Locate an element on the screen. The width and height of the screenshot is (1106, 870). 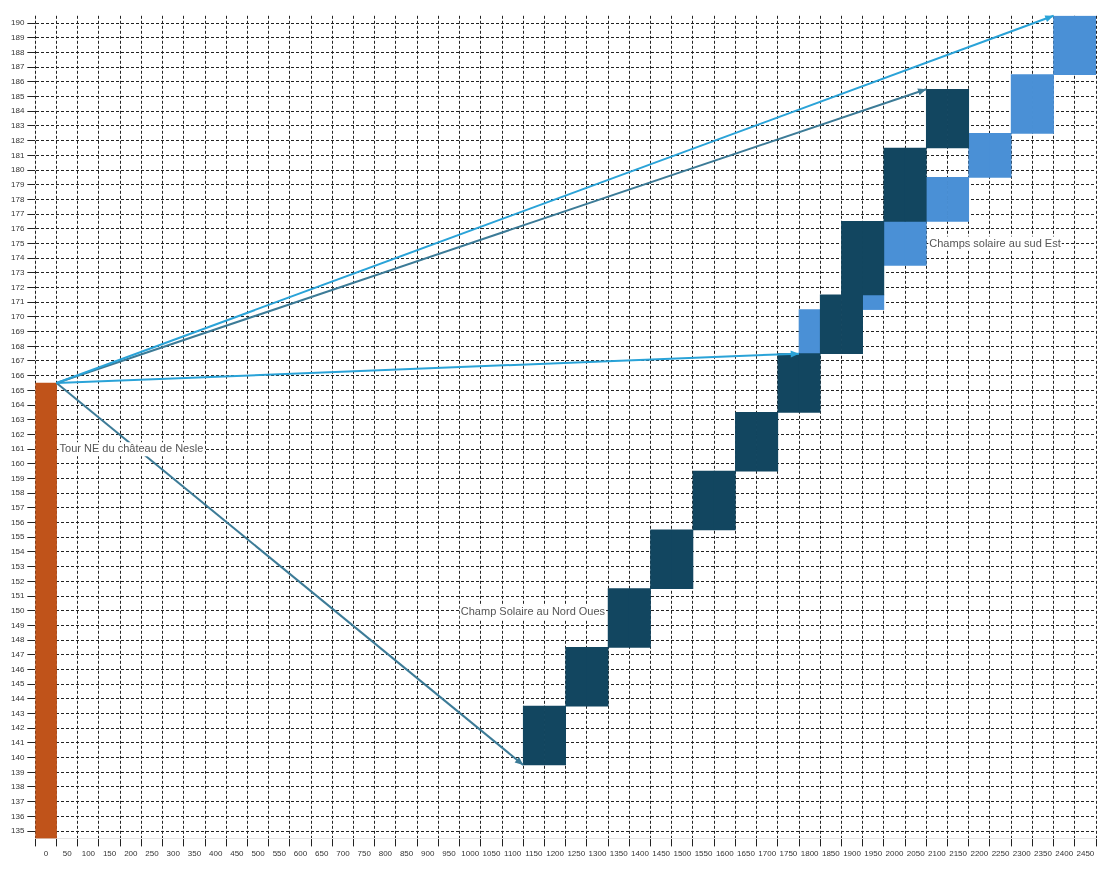
y-tick-label: 163 is located at coordinates (17, 419).